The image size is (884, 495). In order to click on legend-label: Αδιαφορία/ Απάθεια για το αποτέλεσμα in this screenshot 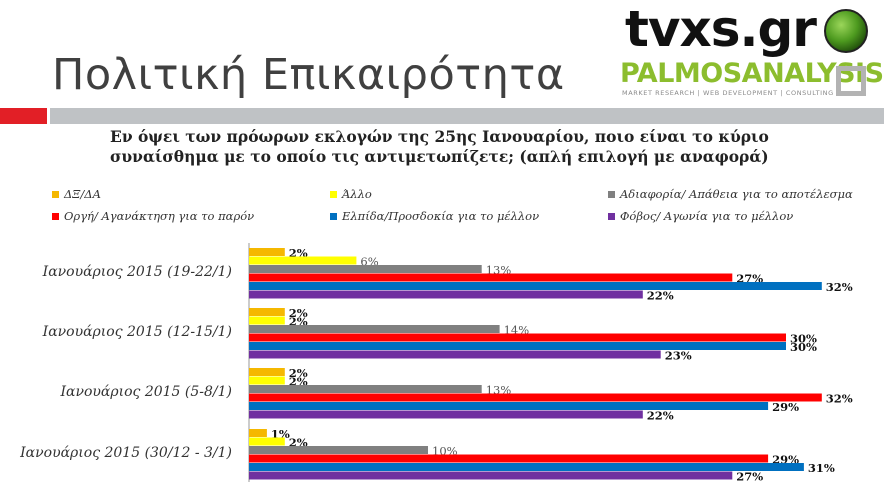, I will do `click(736, 194)`.